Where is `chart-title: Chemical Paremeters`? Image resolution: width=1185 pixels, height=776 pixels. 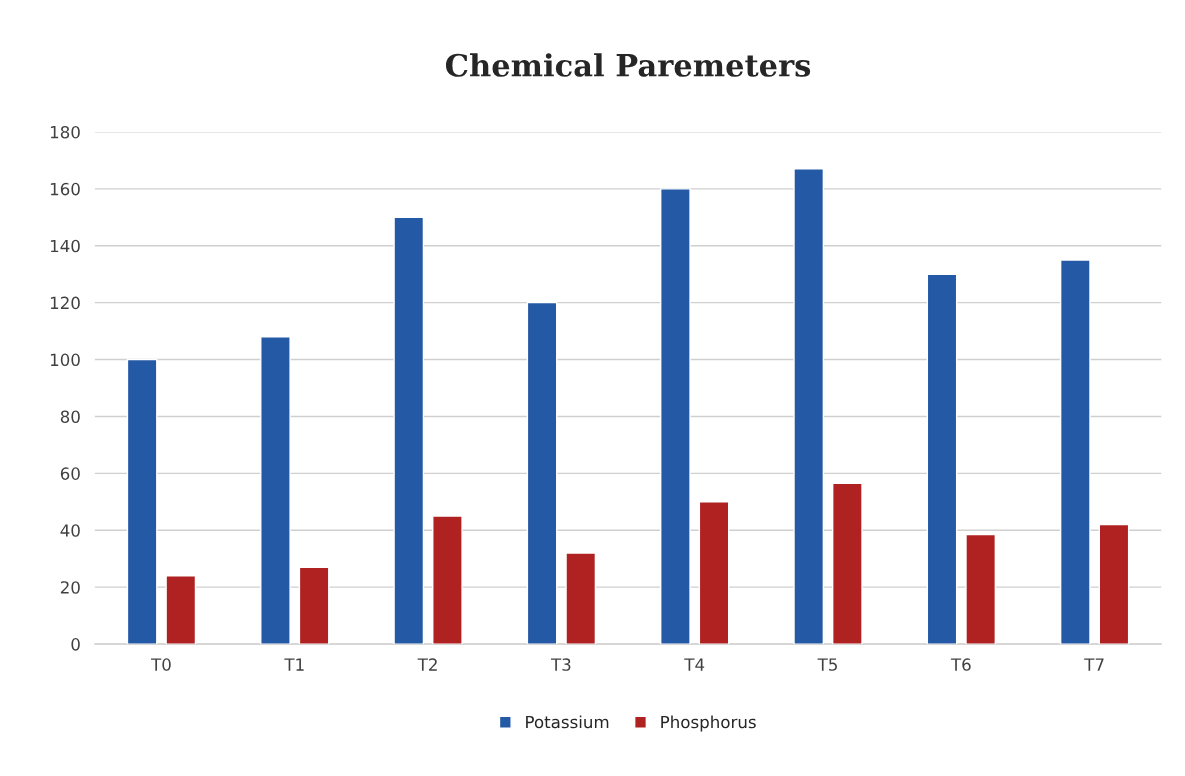
chart-title: Chemical Paremeters is located at coordinates (628, 65).